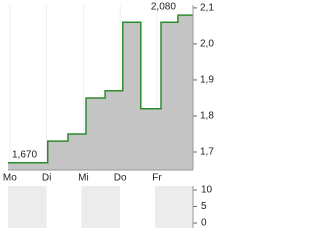 This screenshot has width=320, height=240. Describe the element at coordinates (83, 178) in the screenshot. I see `x-tick-label: Mi` at that location.